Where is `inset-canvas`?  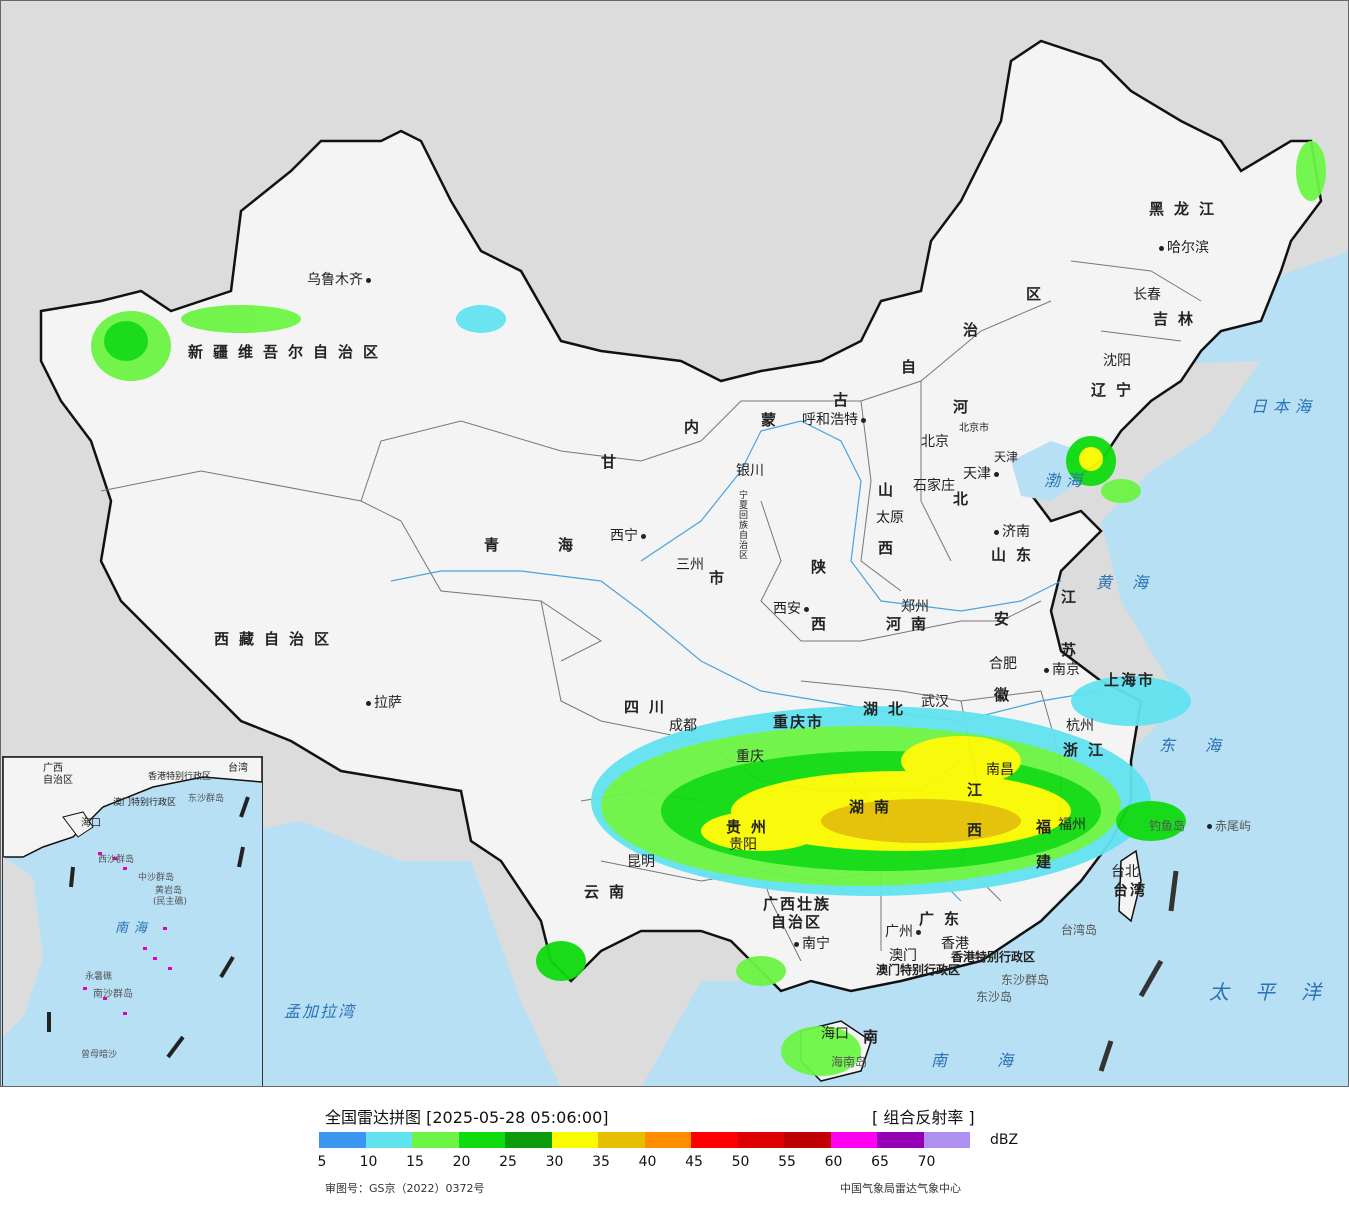
inset-canvas is located at coordinates (132, 908).